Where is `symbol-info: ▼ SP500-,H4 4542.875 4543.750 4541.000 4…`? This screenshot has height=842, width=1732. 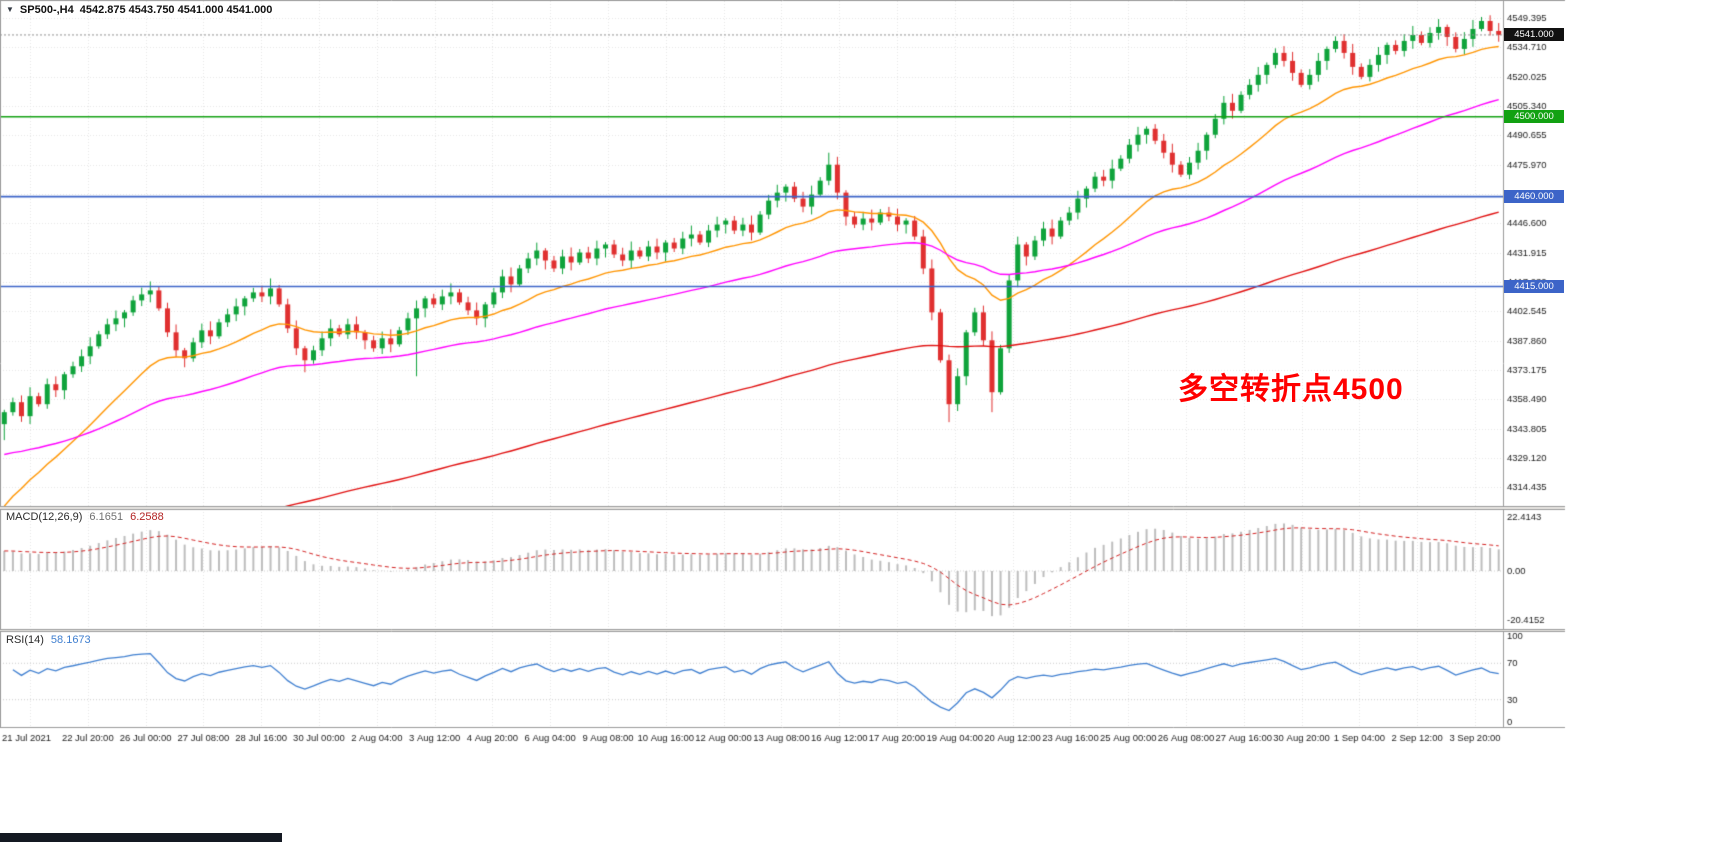
symbol-info: ▼ SP500-,H4 4542.875 4543.750 4541.000 4… is located at coordinates (139, 10).